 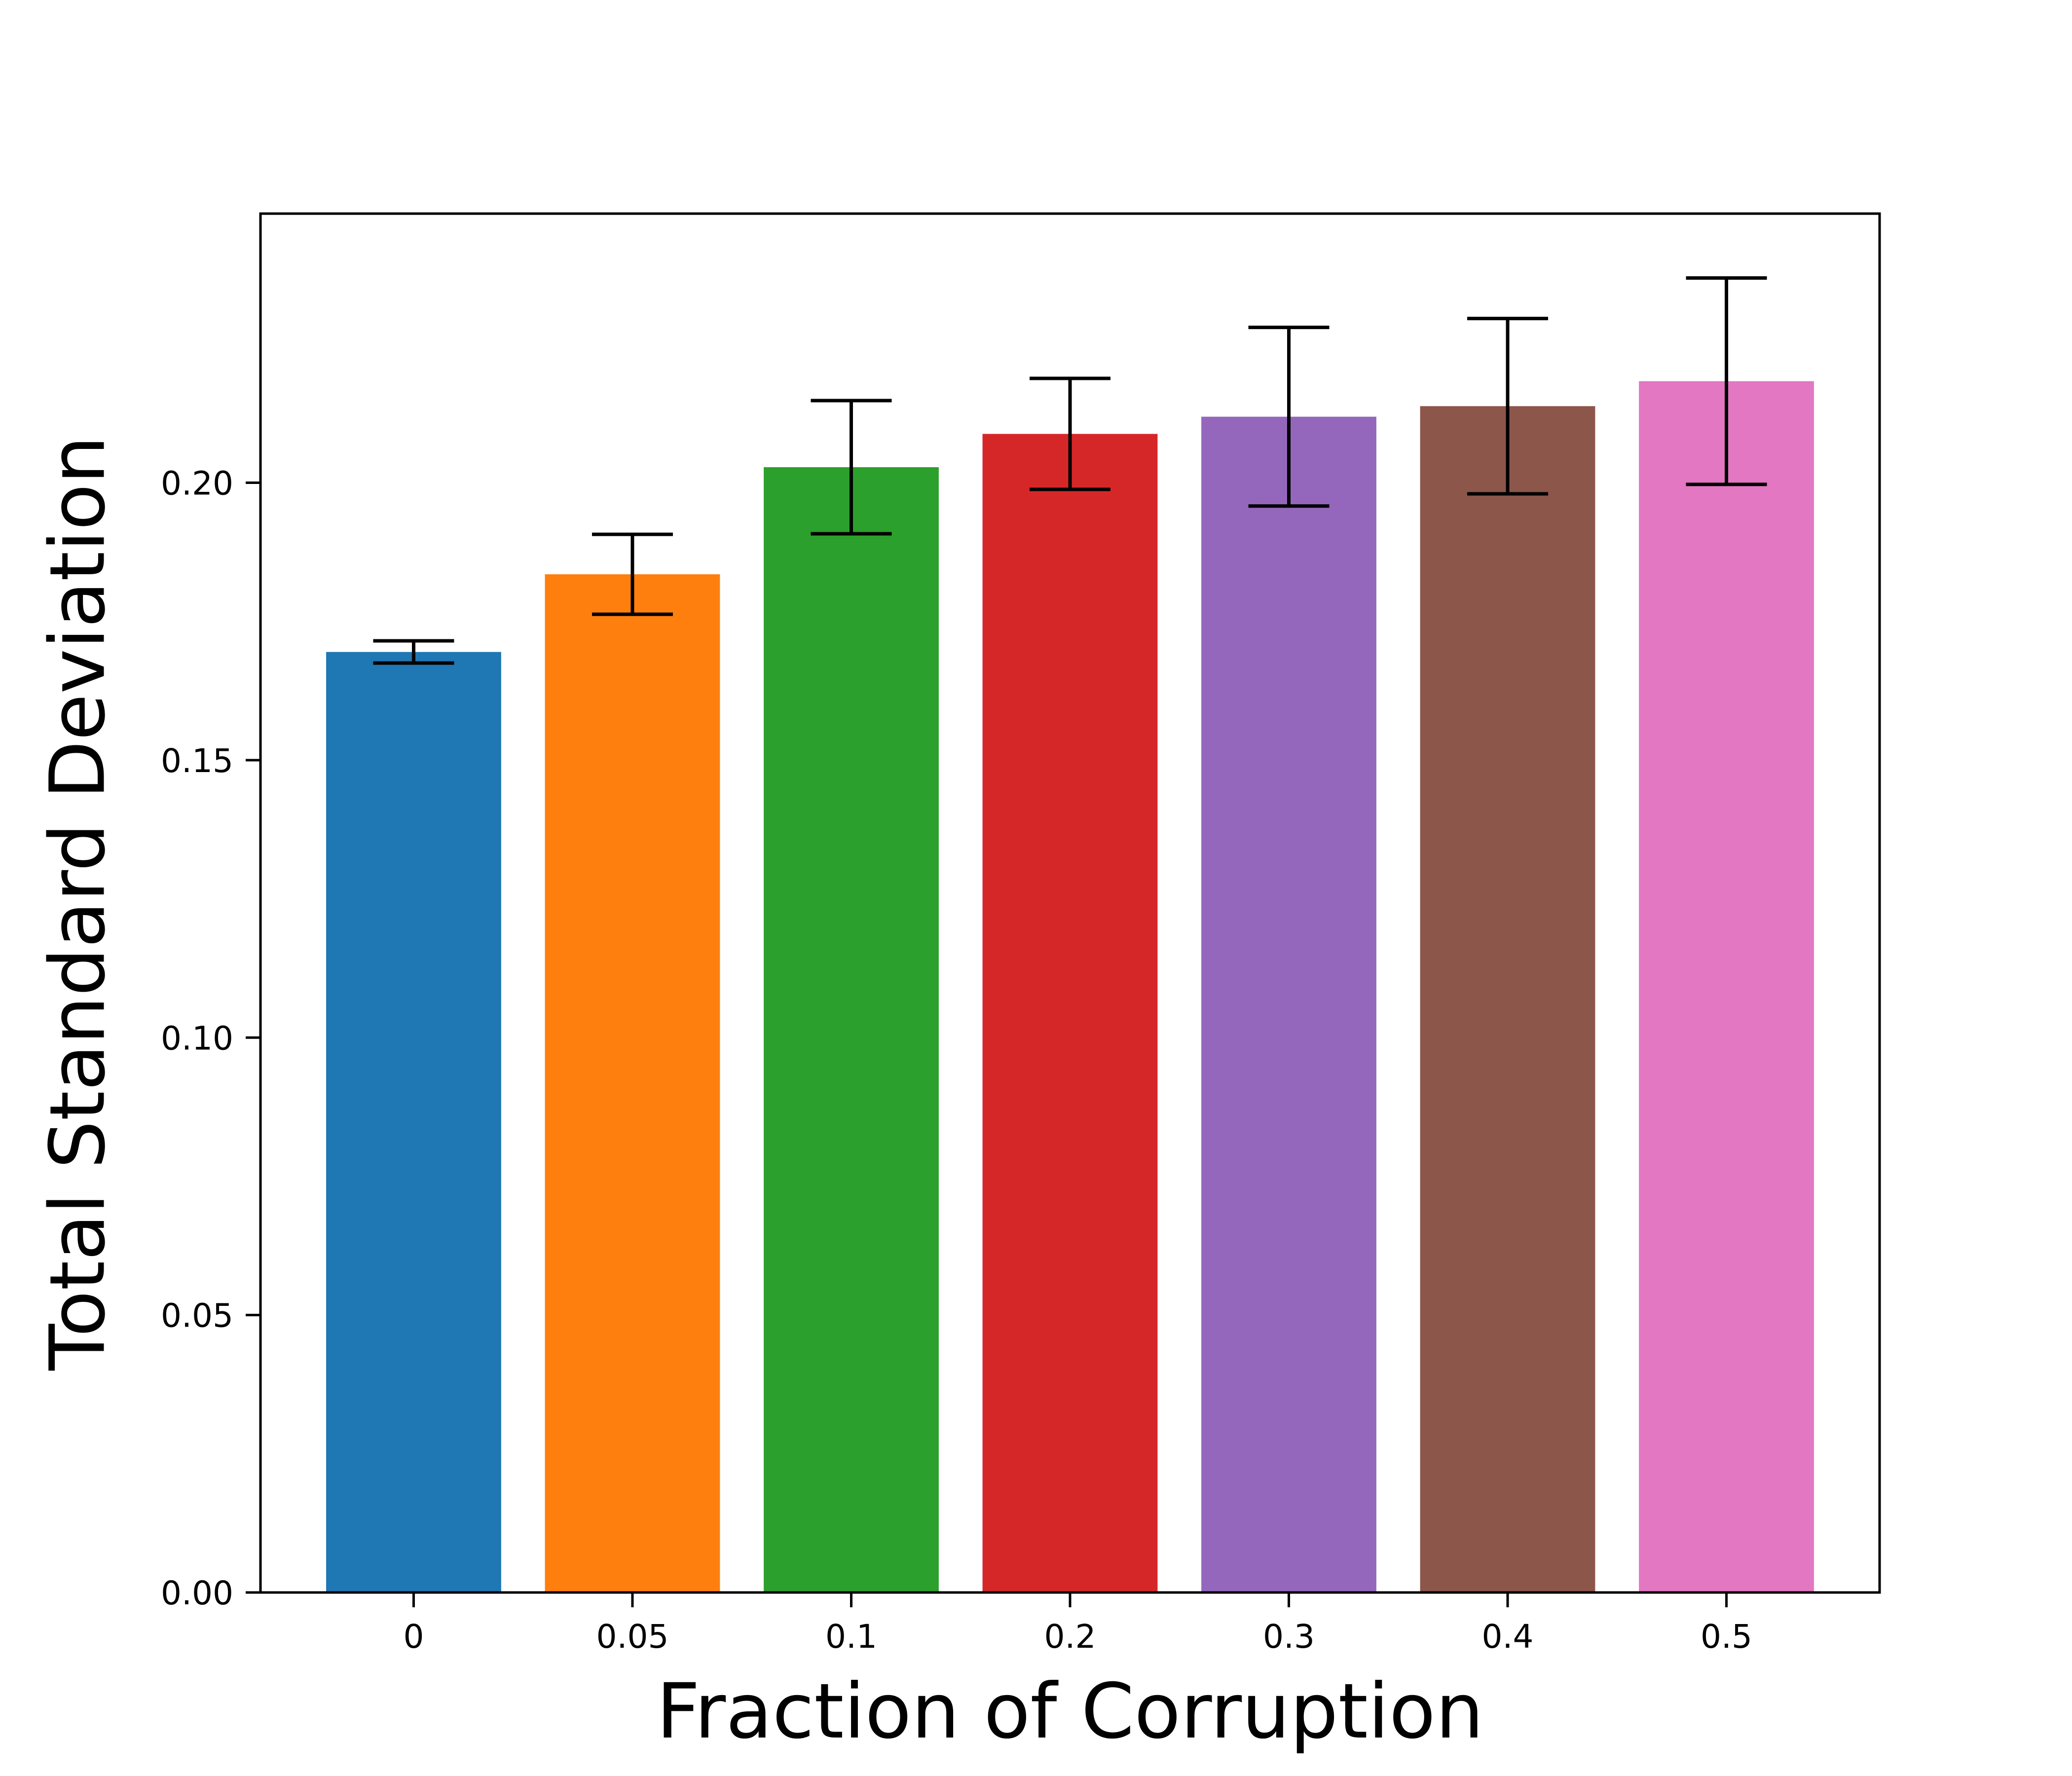 What do you see at coordinates (1069, 1712) in the screenshot?
I see `x-axis-title: Fraction of Corruption` at bounding box center [1069, 1712].